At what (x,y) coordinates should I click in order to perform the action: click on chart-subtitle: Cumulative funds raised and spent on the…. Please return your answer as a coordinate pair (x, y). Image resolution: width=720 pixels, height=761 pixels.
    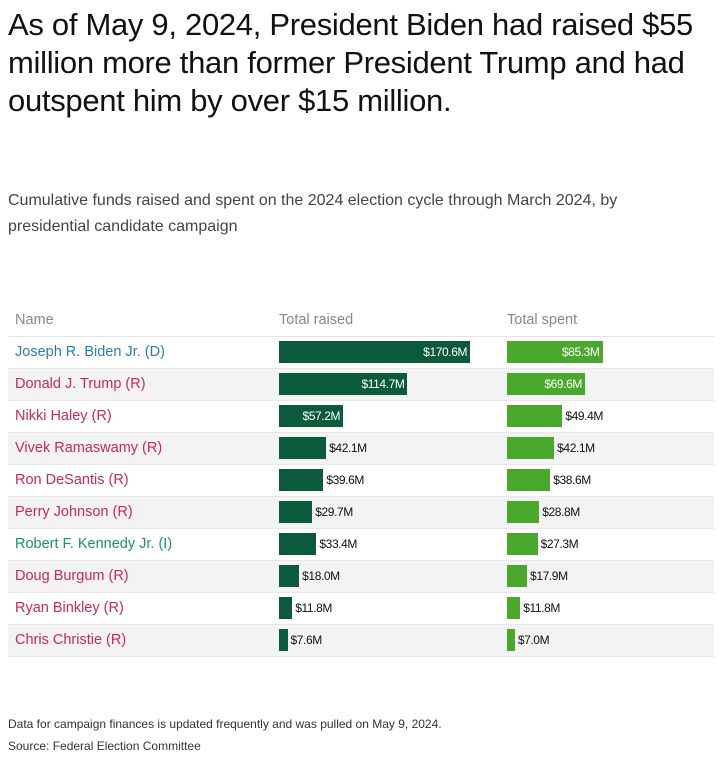
    Looking at the image, I should click on (313, 213).